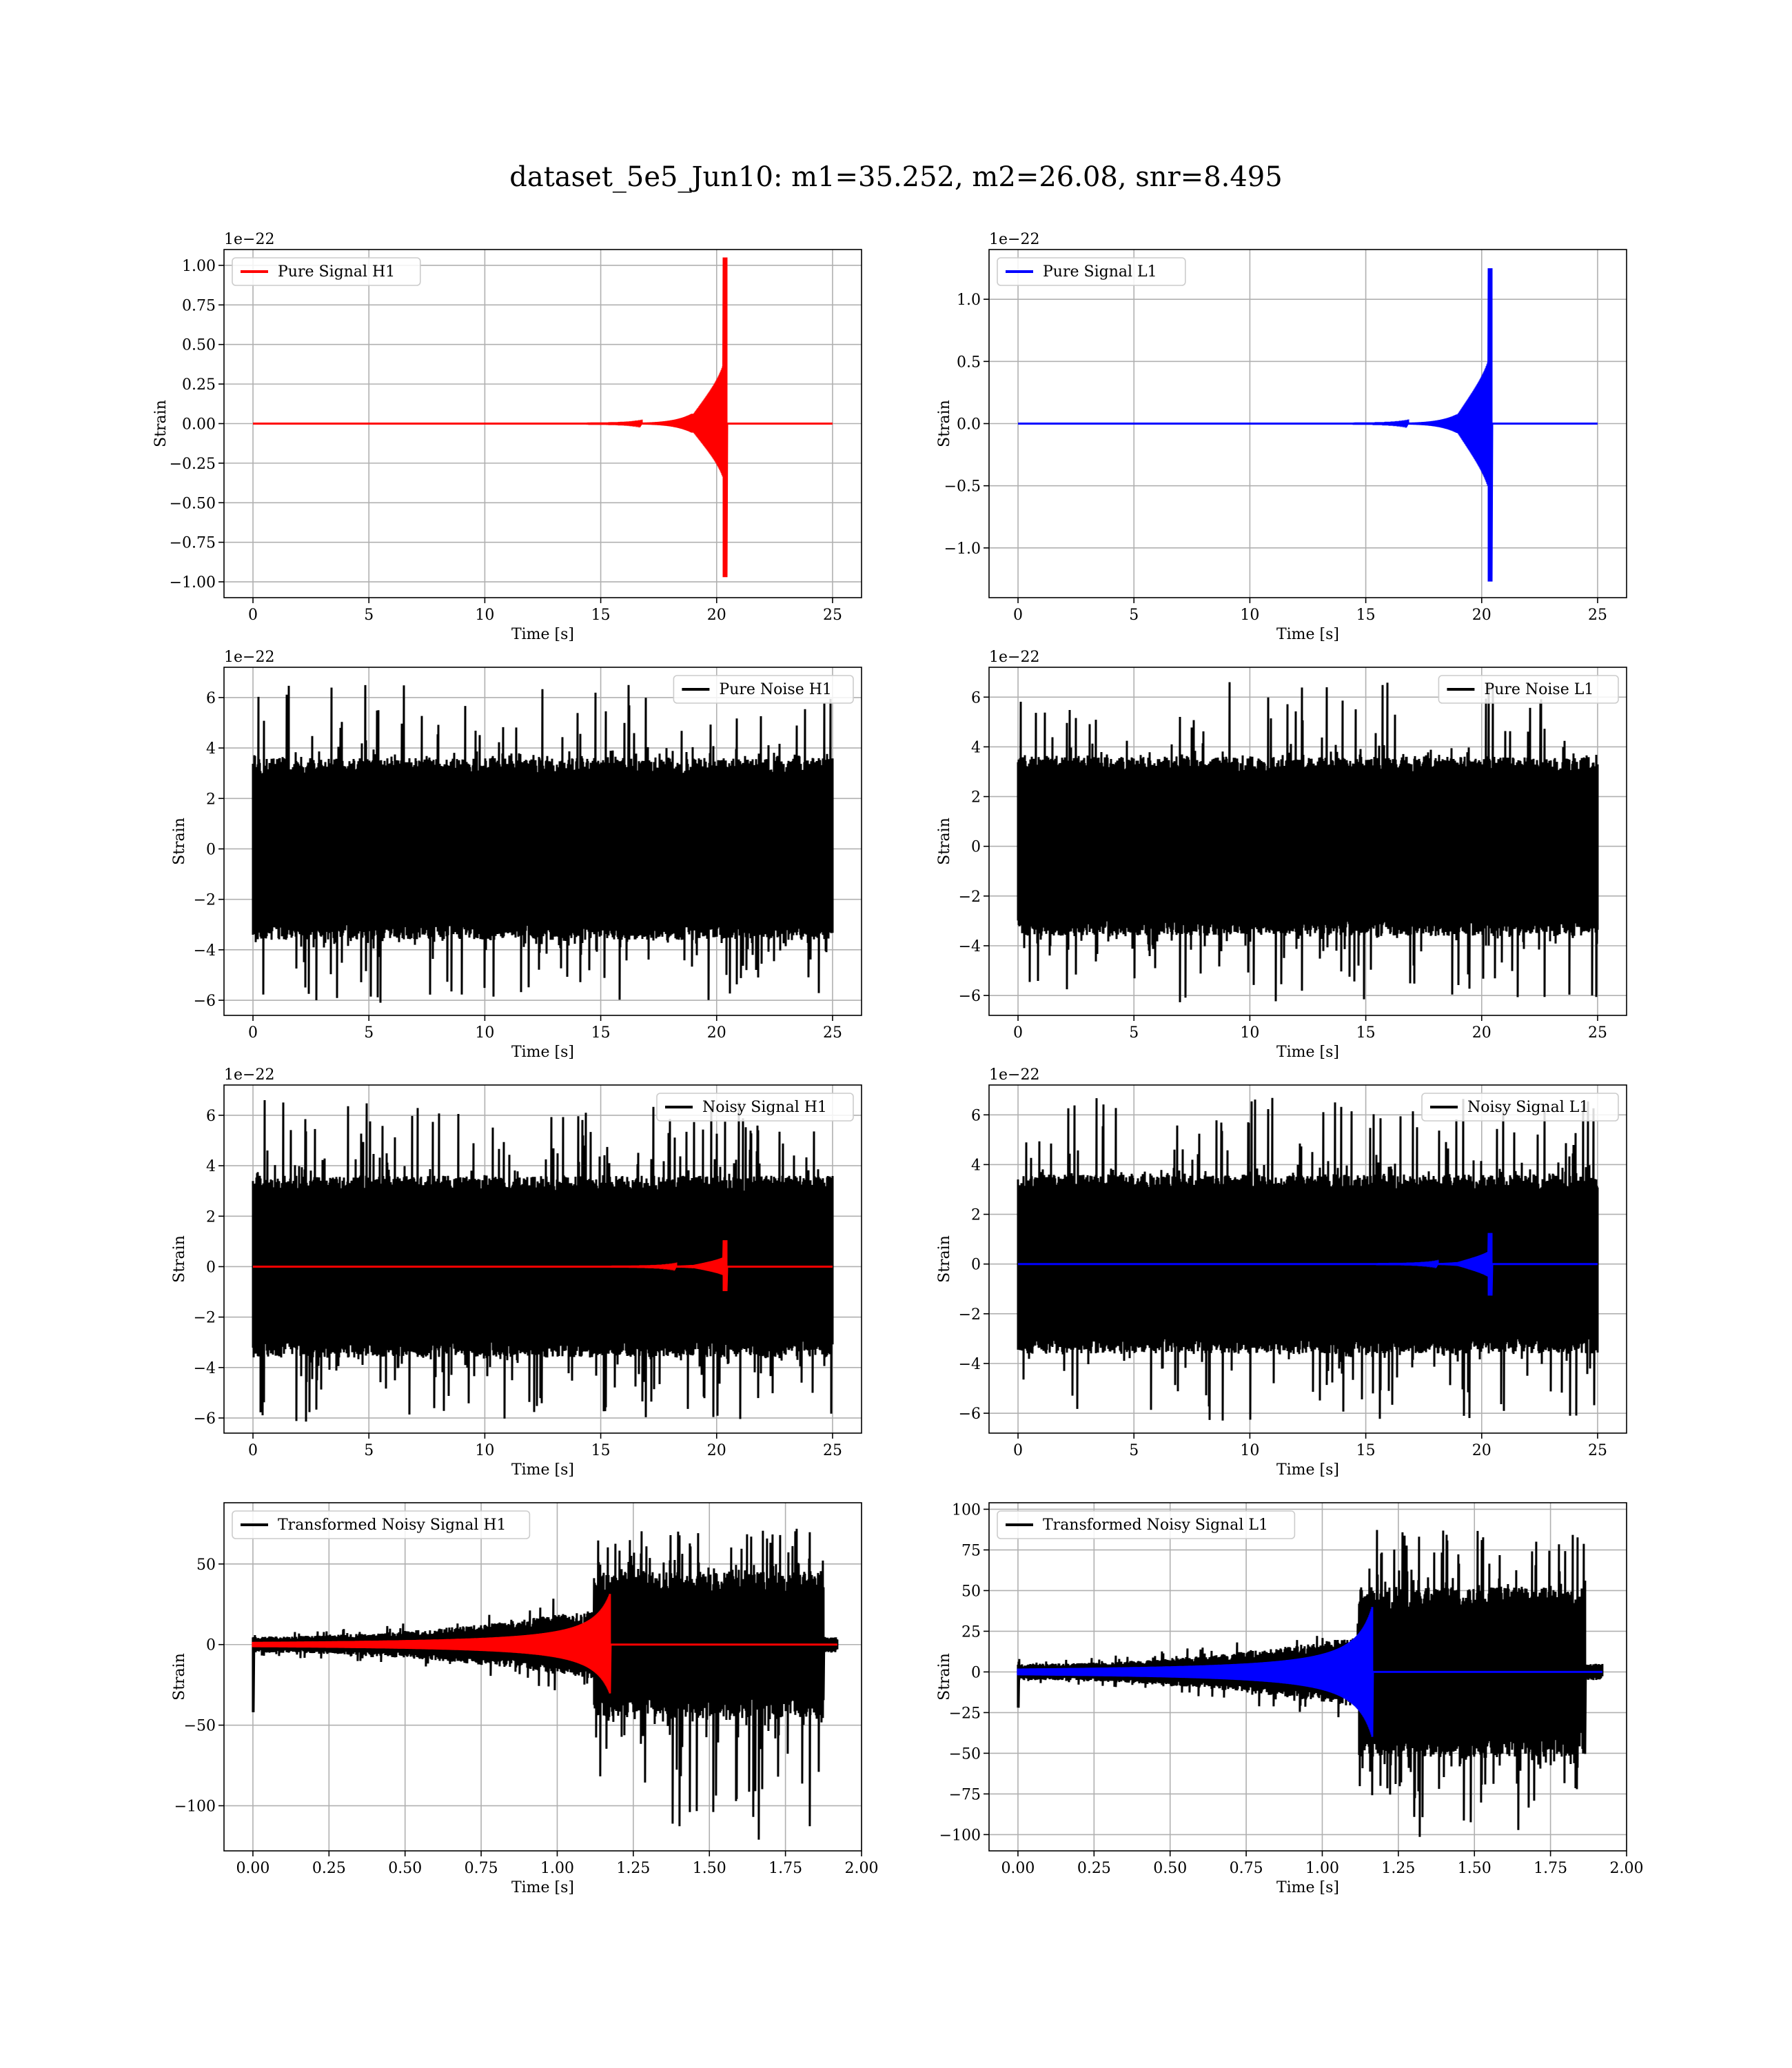  What do you see at coordinates (969, 425) in the screenshot?
I see `y-tick-label: 0.0` at bounding box center [969, 425].